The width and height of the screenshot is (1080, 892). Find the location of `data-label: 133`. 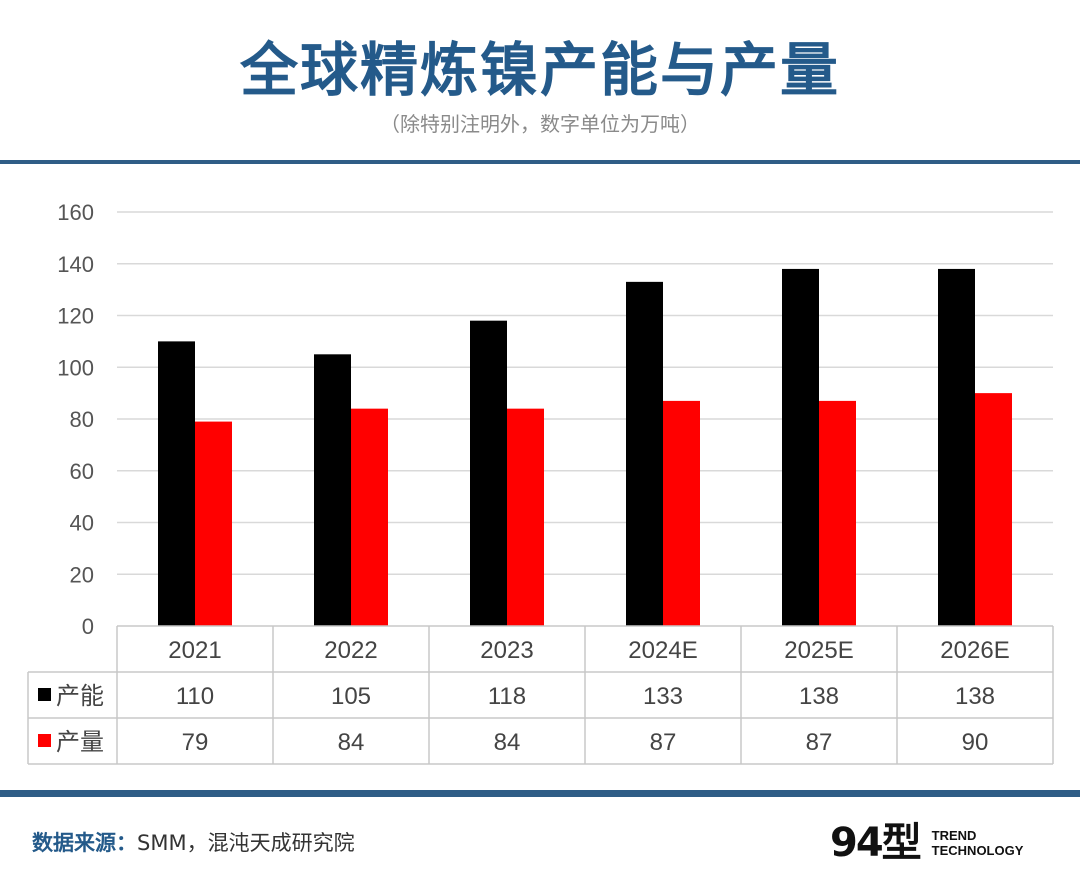

data-label: 133 is located at coordinates (663, 696).